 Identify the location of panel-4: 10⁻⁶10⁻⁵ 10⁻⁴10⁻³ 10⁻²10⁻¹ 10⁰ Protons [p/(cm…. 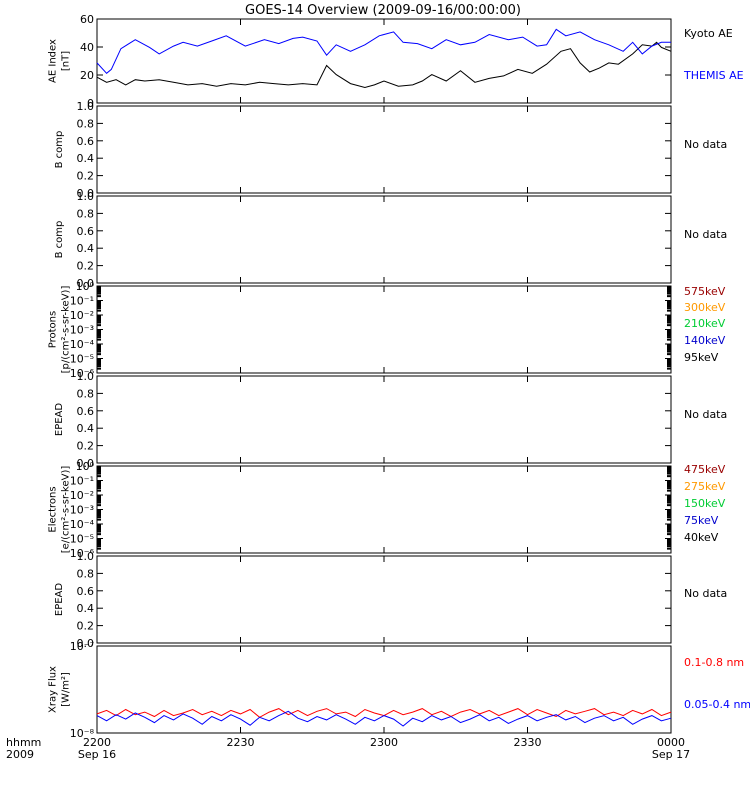
(387, 330).